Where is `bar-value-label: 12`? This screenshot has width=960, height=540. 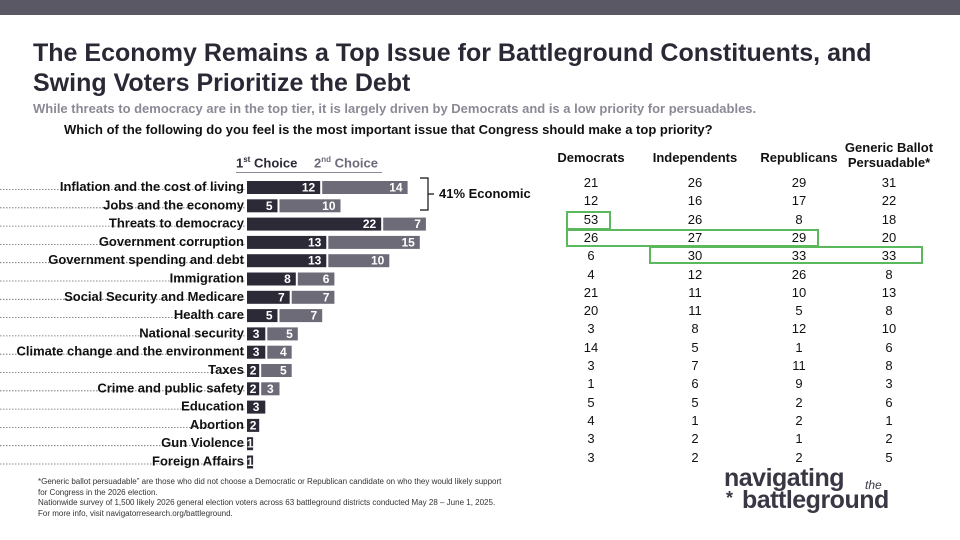 bar-value-label: 12 is located at coordinates (309, 188).